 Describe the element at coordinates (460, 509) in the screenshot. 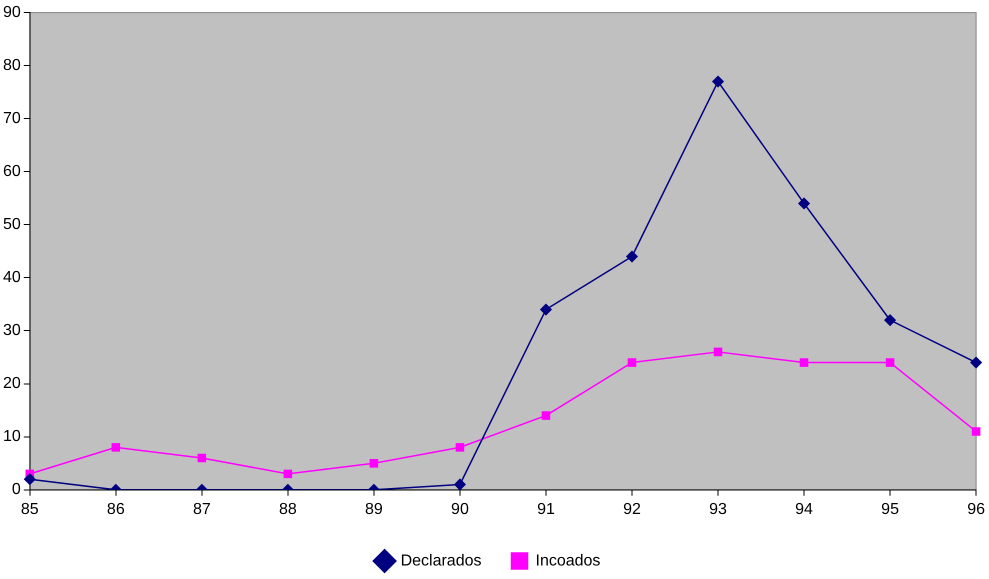

I see `x-tick-label: 90` at that location.